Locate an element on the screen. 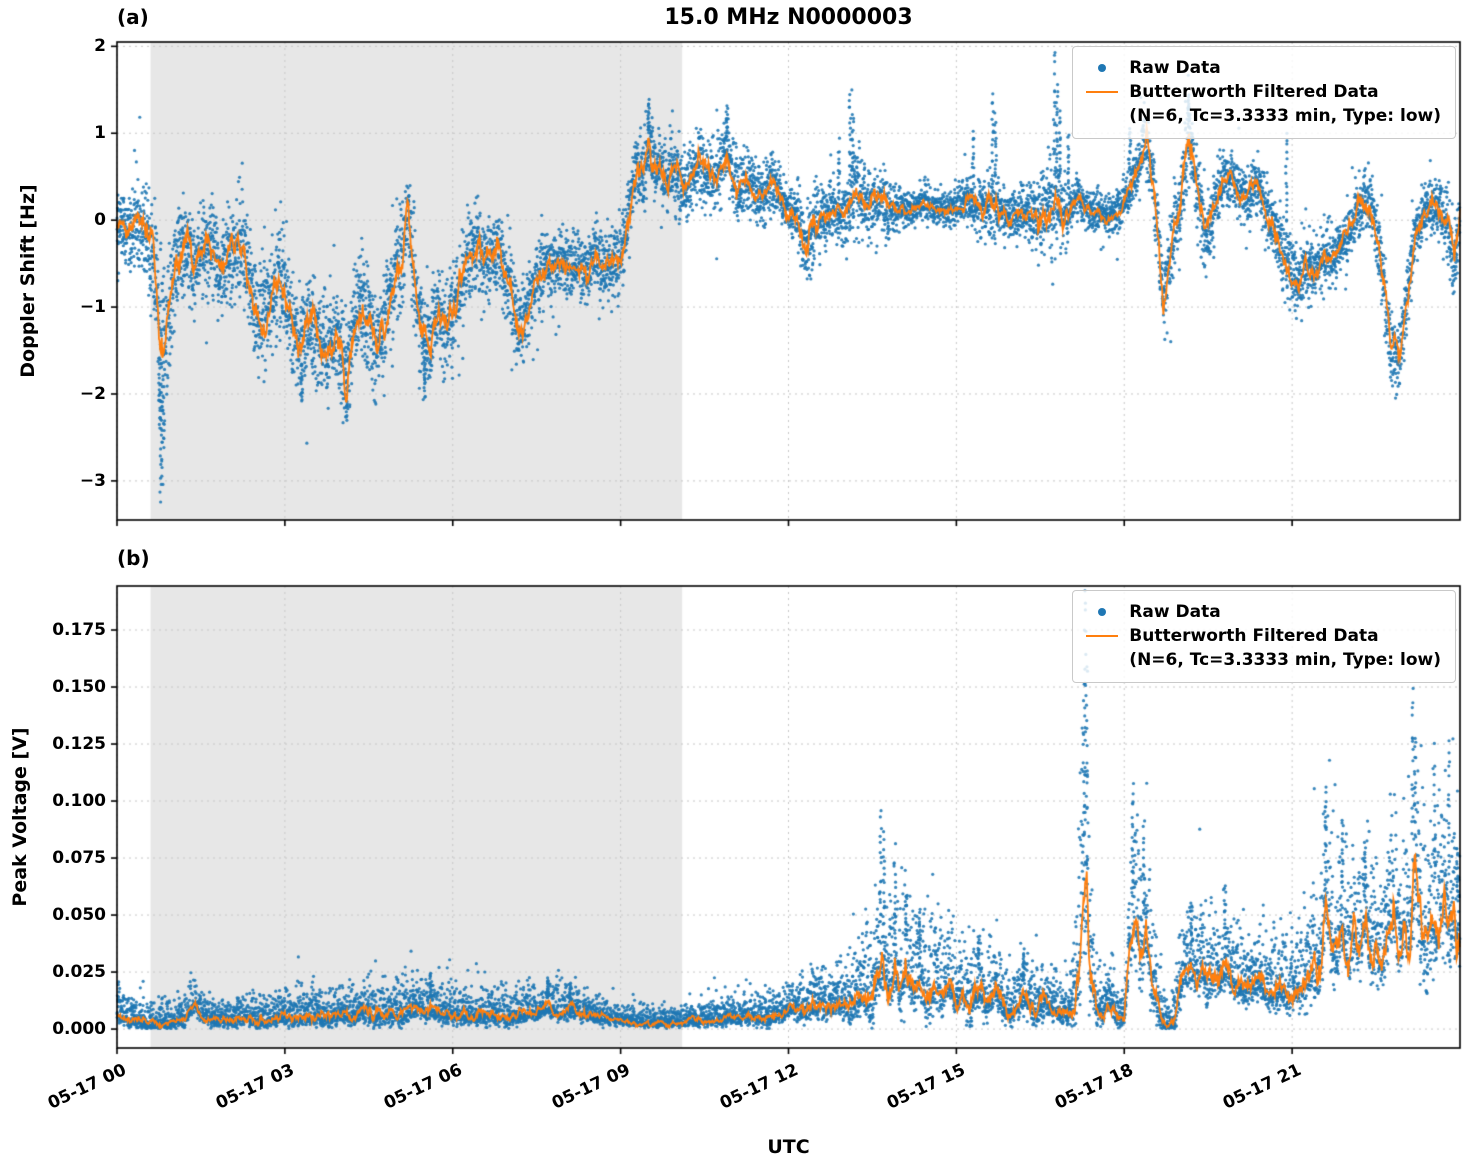 The image size is (1472, 1172). y-axis-label-doppler: Doppler Shift [Hz] is located at coordinates (28, 281).